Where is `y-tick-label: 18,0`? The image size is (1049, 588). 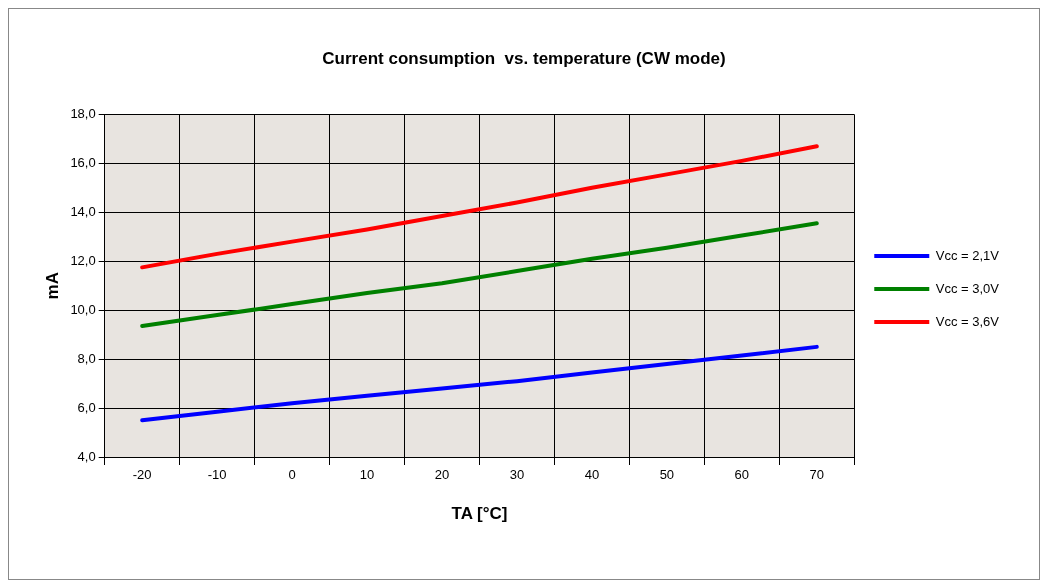
y-tick-label: 18,0 is located at coordinates (83, 113).